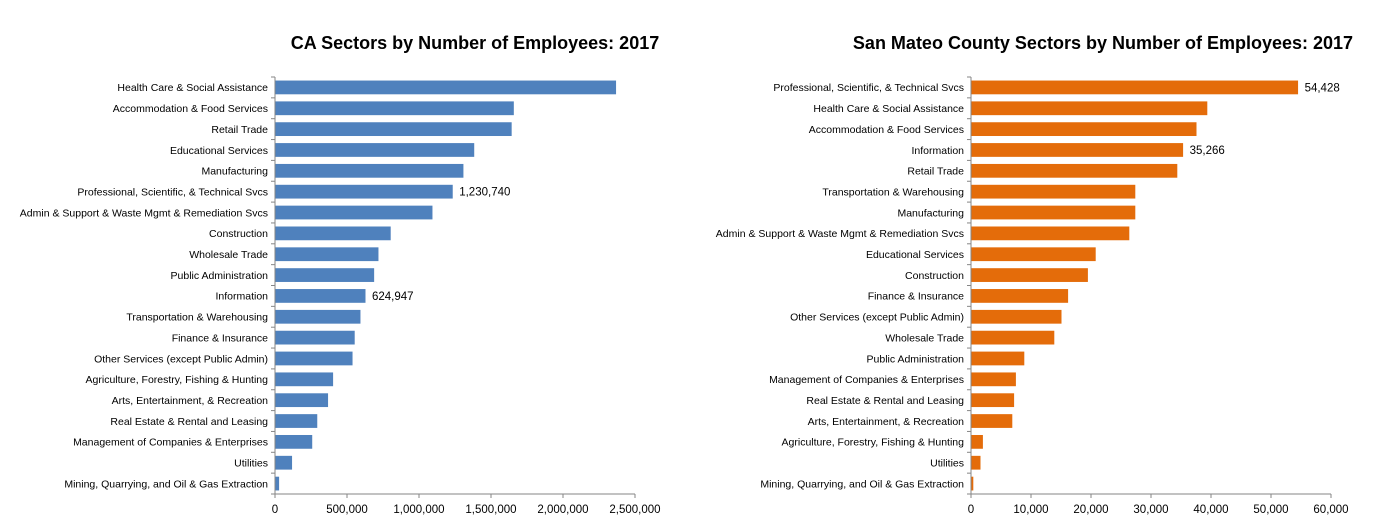 The width and height of the screenshot is (1381, 525). Describe the element at coordinates (418, 510) in the screenshot. I see `ca-x-tick-label: 1,000,000` at that location.